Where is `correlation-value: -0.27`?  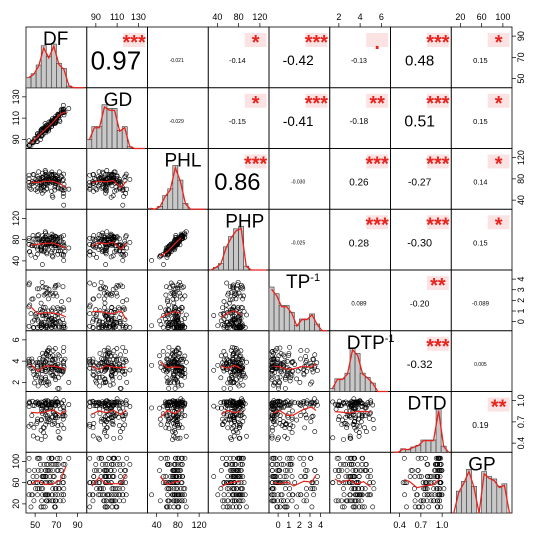
correlation-value: -0.27 is located at coordinates (420, 182).